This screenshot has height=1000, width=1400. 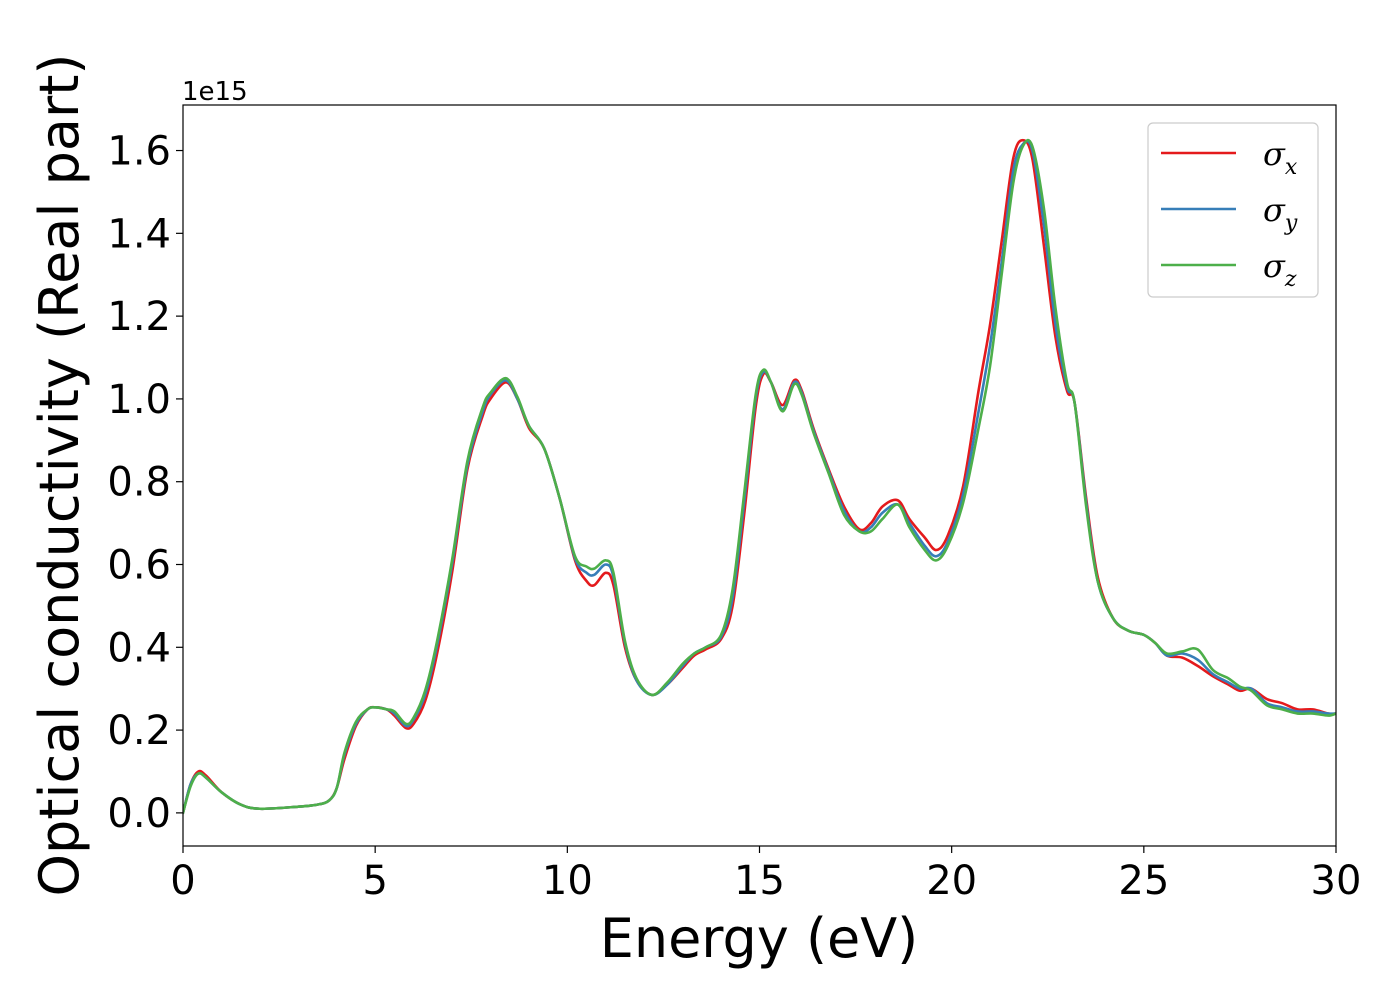 I want to click on x-axis-ticks: 0 5 10 15 20 25 30, so click(x=765, y=875).